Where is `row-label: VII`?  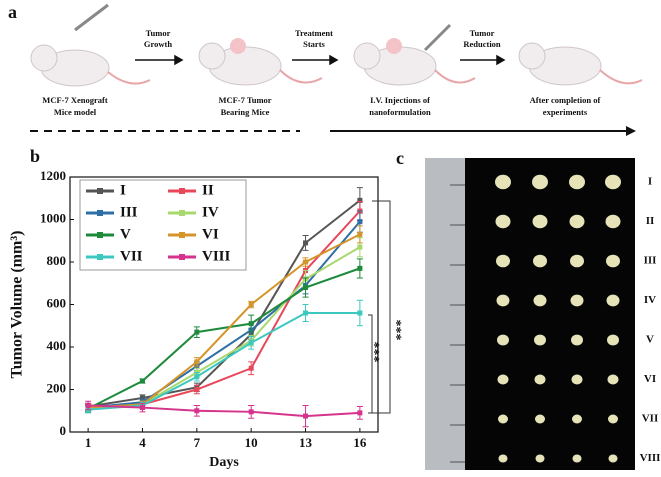 row-label: VII is located at coordinates (650, 419).